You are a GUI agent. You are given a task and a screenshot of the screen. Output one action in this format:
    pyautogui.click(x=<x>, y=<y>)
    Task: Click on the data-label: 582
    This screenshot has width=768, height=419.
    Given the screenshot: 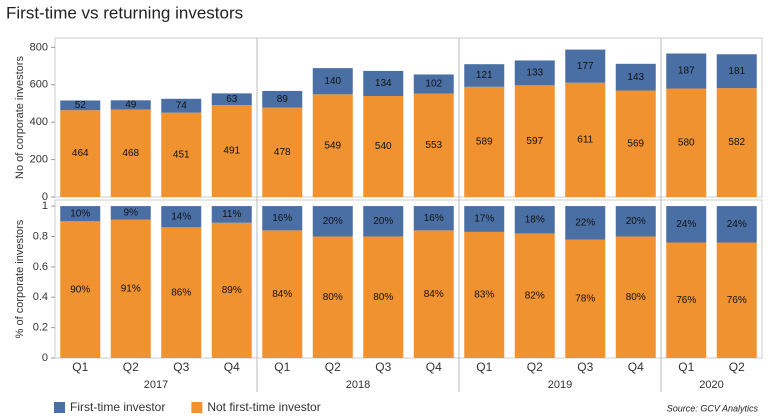 What is the action you would take?
    pyautogui.click(x=736, y=142)
    